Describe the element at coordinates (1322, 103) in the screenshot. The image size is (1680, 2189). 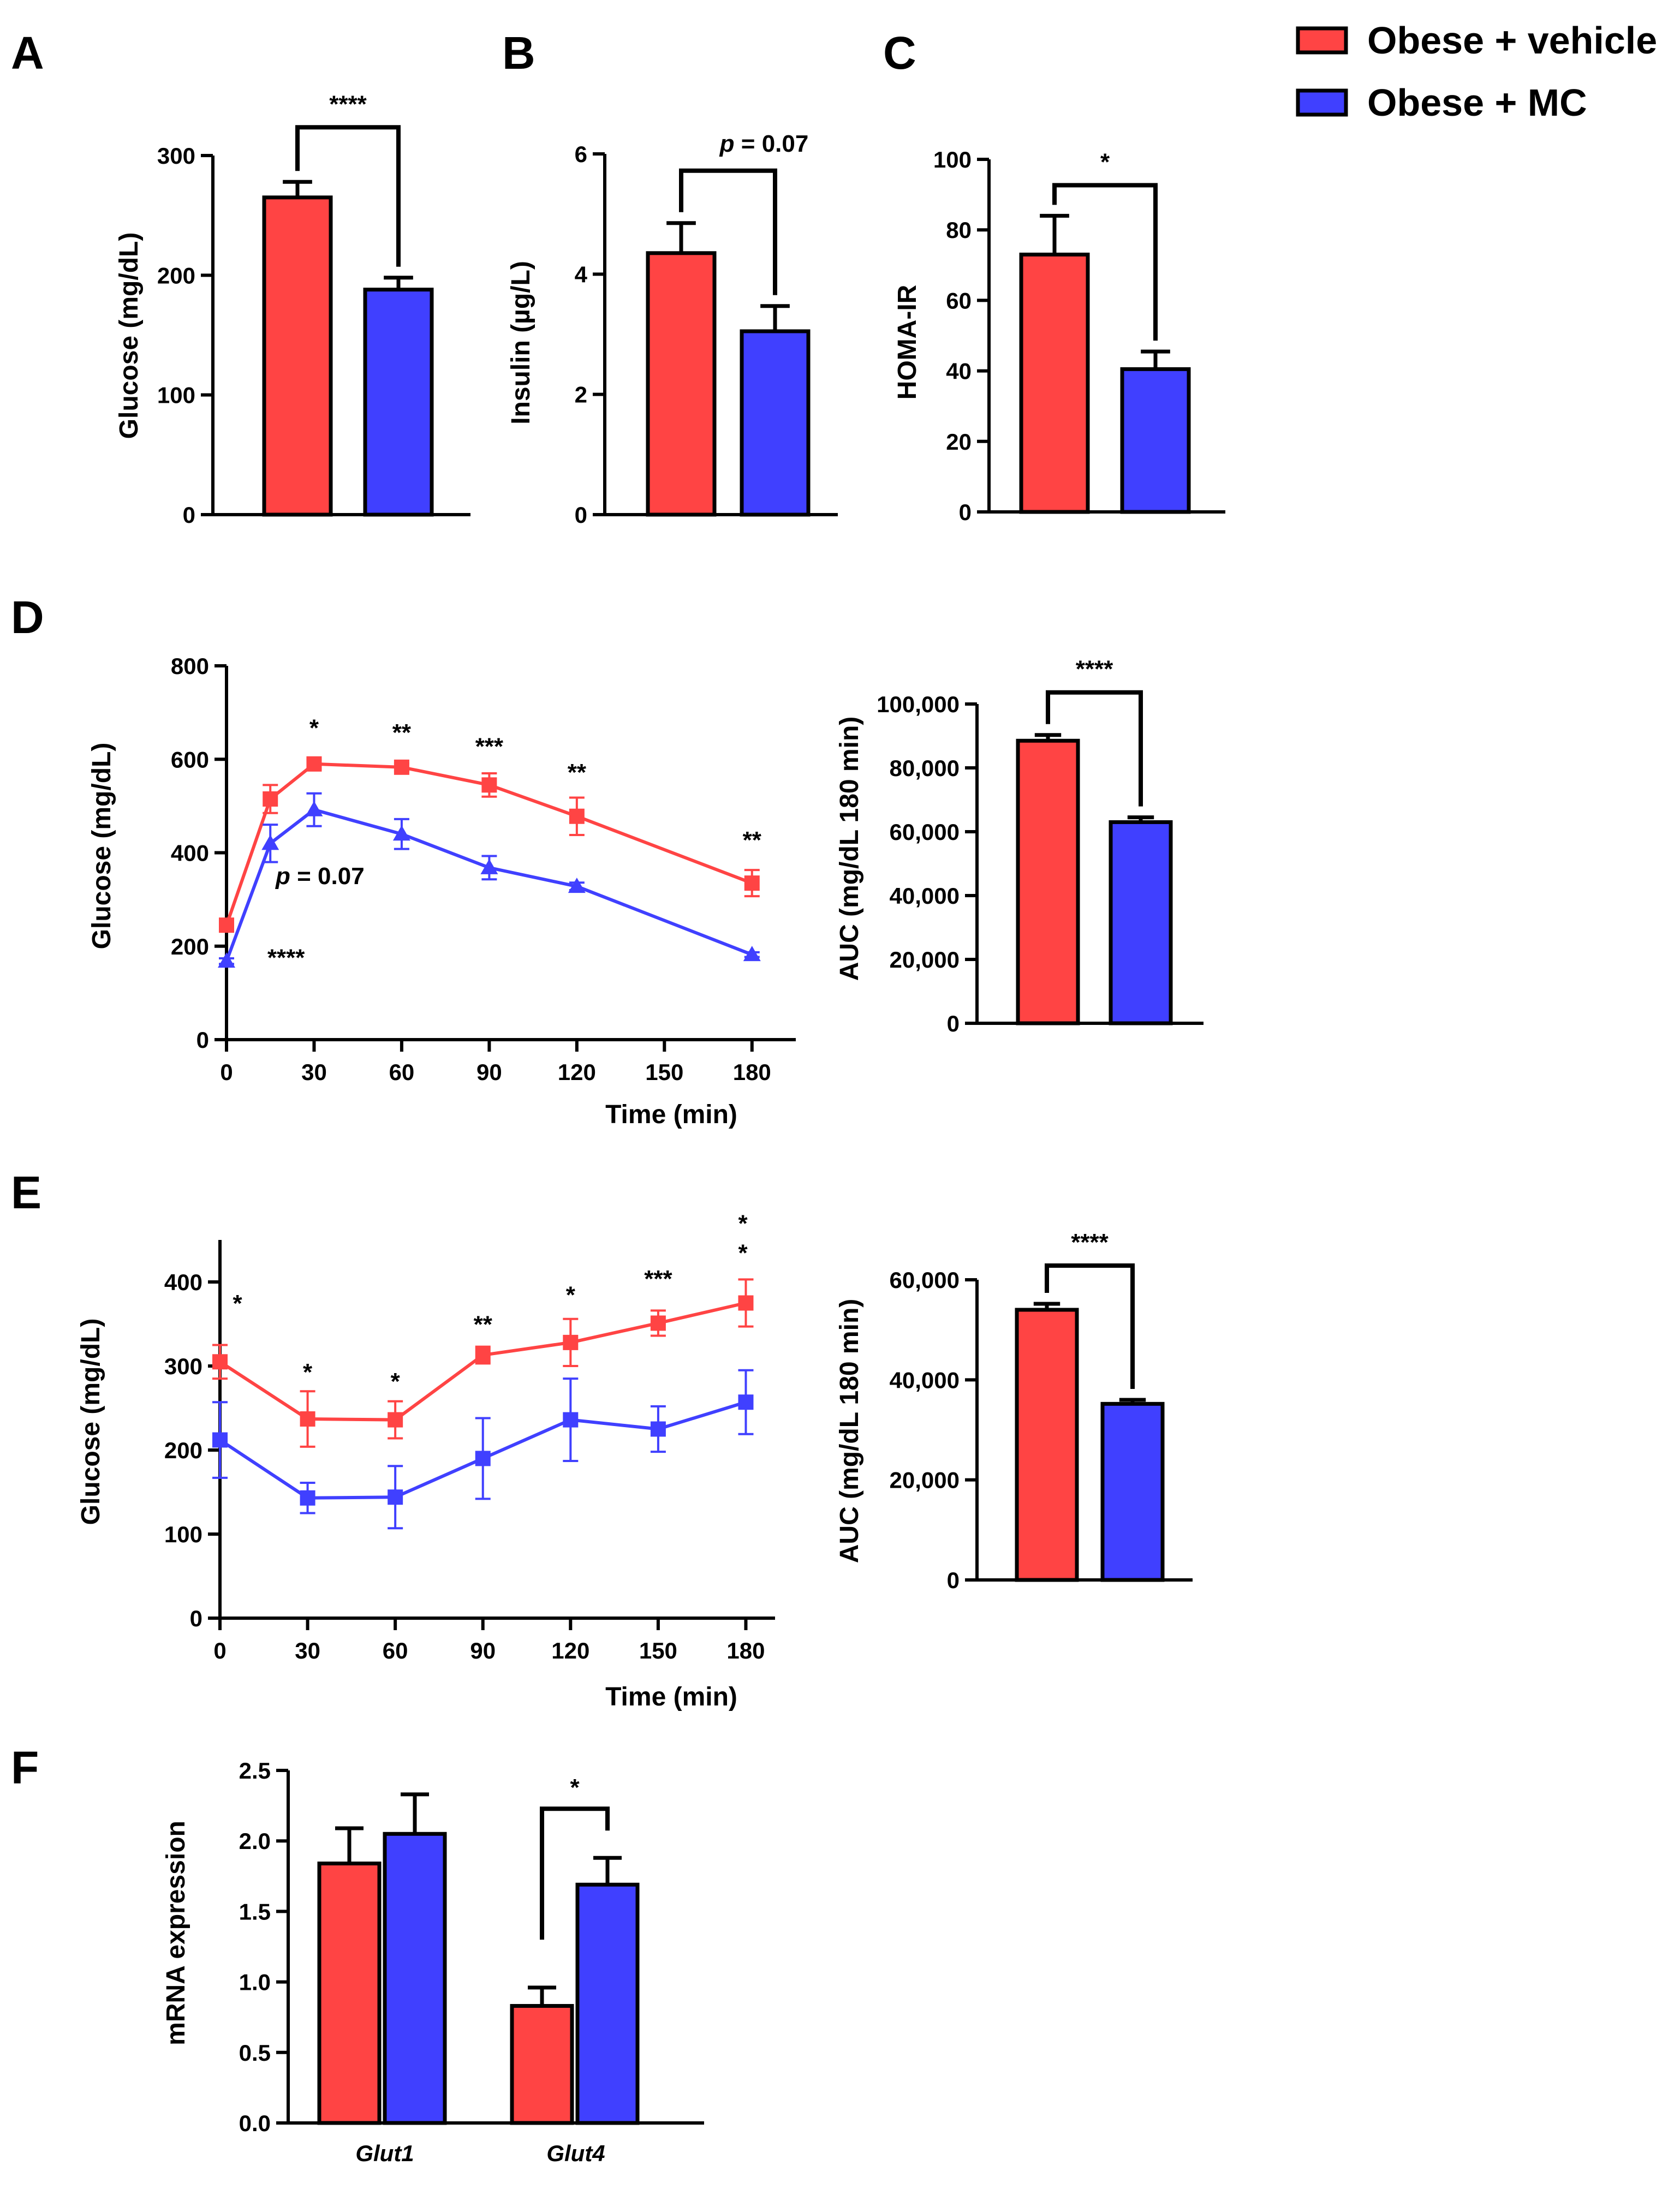
I see `legend-swatch-mc` at that location.